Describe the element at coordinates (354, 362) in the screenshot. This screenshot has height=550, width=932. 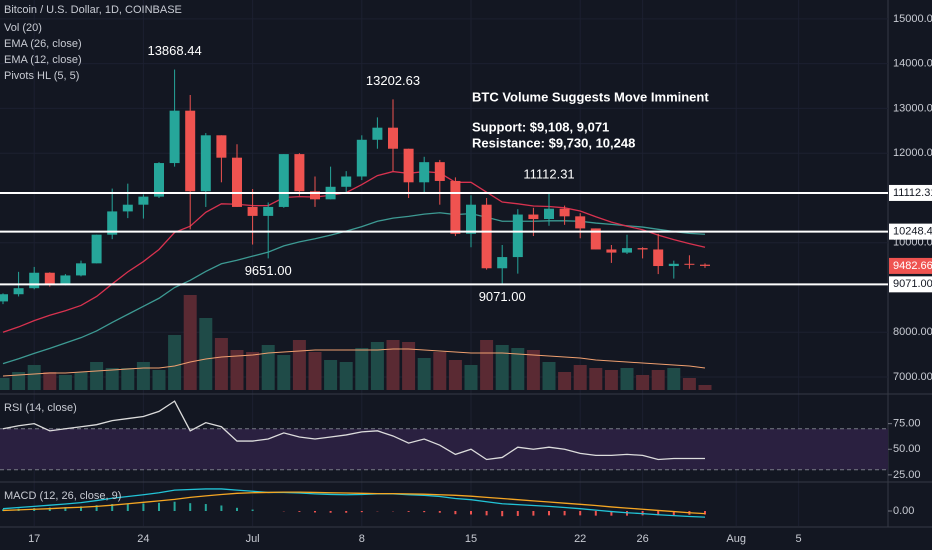
I see `volume-ma-line` at that location.